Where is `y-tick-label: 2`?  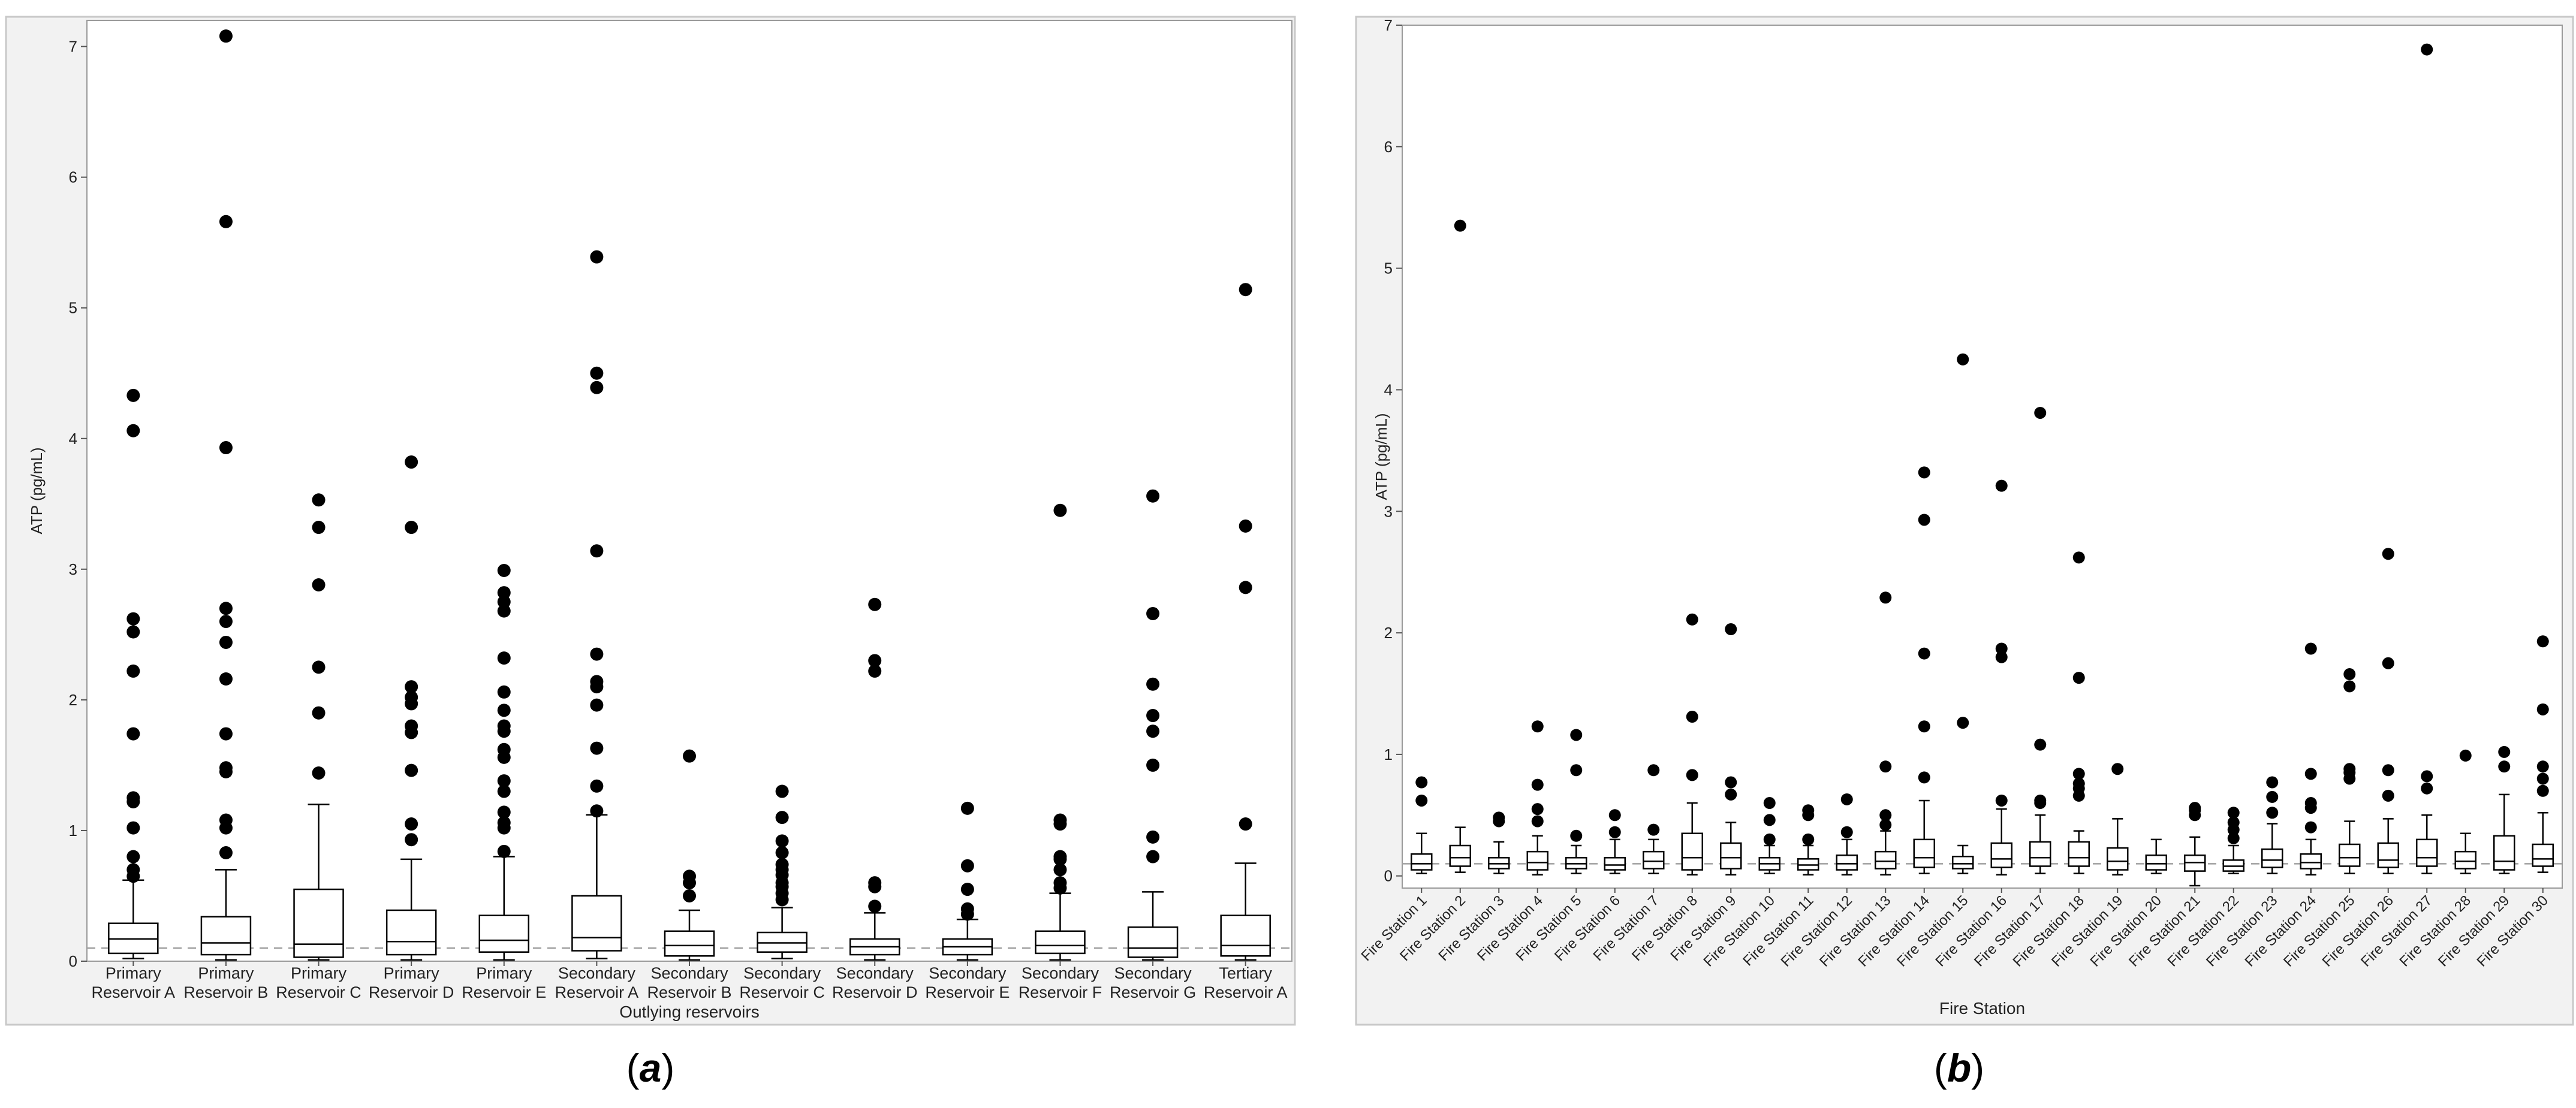 y-tick-label: 2 is located at coordinates (1389, 633).